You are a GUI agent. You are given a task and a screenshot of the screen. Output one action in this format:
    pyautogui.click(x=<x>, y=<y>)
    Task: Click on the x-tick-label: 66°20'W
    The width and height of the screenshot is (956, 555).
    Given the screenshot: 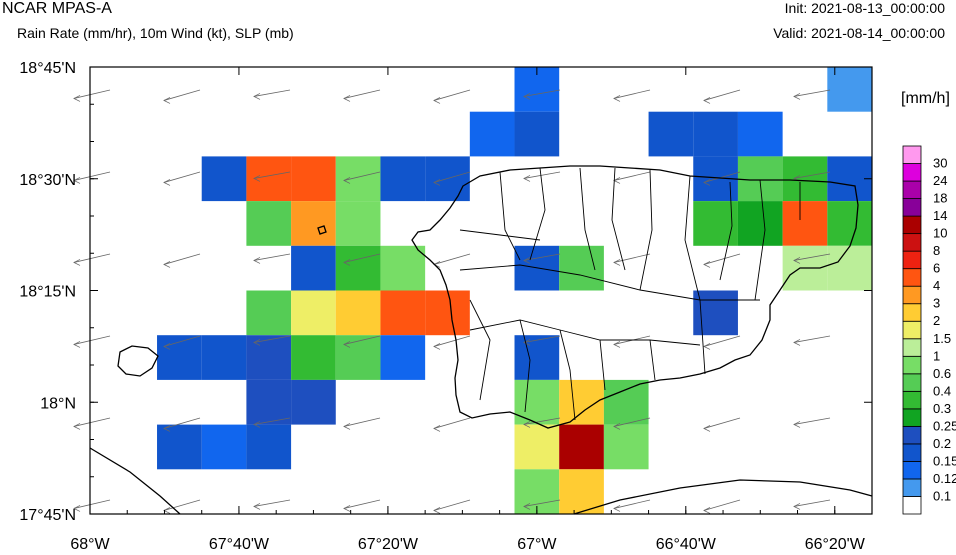 What is the action you would take?
    pyautogui.click(x=835, y=544)
    